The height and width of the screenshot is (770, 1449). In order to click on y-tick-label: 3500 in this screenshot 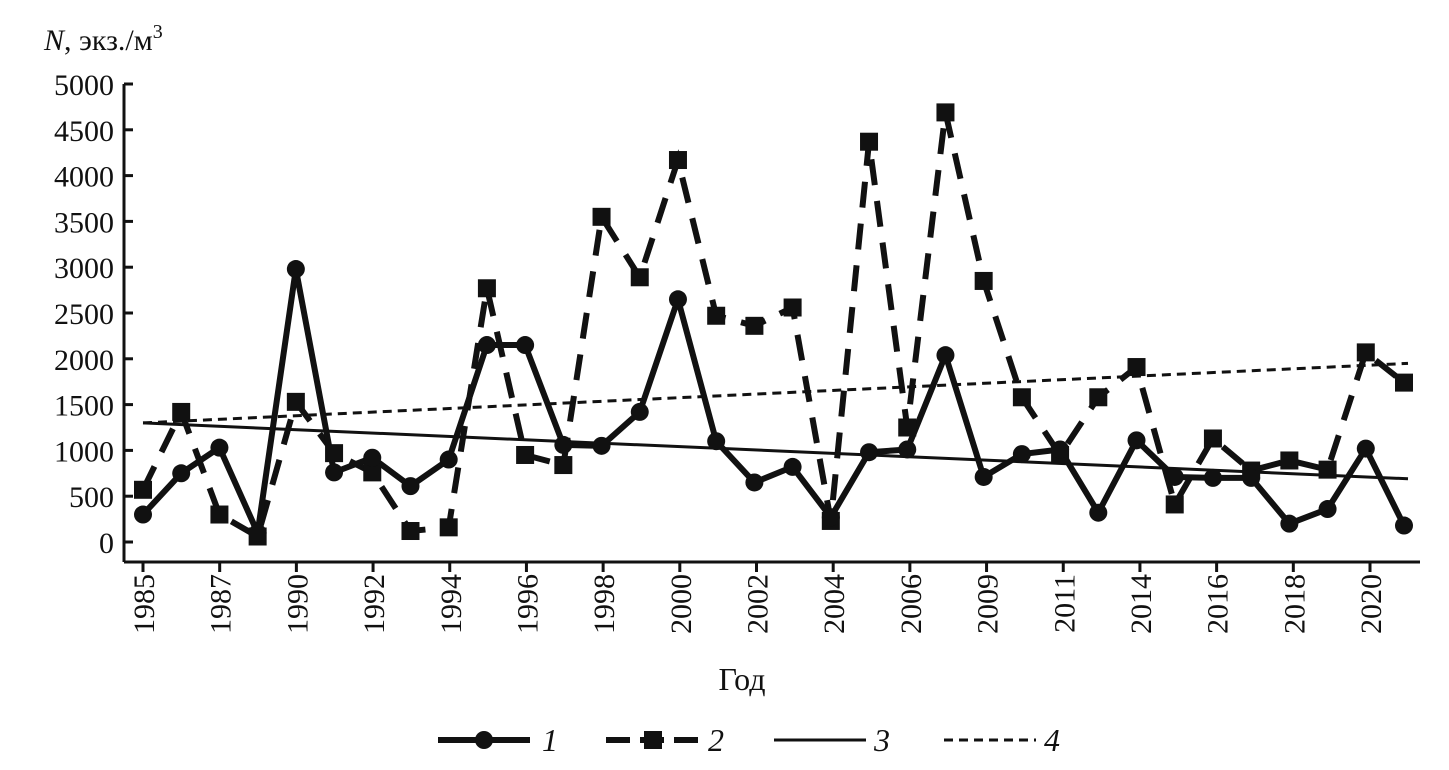, I will do `click(84, 222)`.